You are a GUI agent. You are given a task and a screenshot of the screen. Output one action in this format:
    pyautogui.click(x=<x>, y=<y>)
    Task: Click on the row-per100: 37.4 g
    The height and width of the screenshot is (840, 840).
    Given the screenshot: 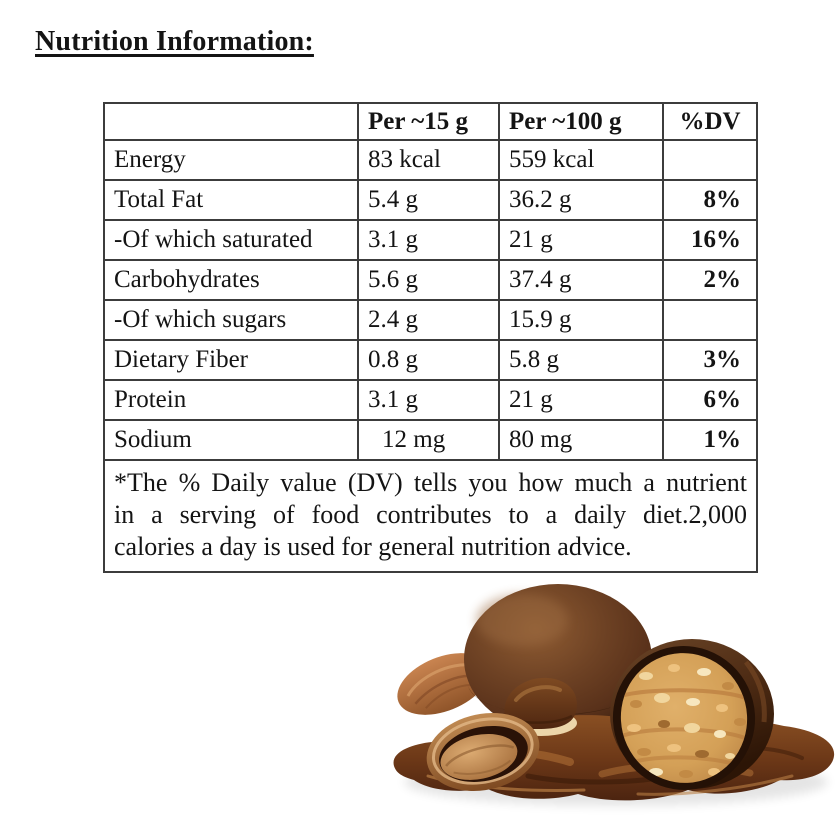 What is the action you would take?
    pyautogui.click(x=581, y=280)
    